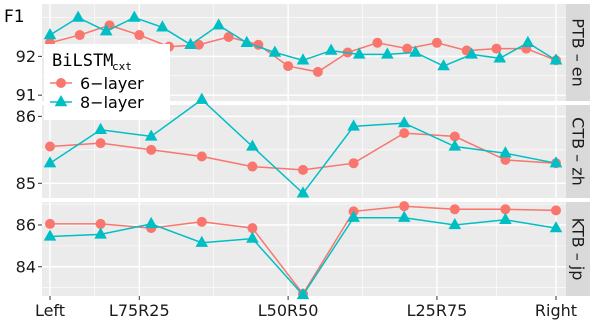 The width and height of the screenshot is (592, 320). I want to click on legend-entry-label: 6−layer, so click(112, 83).